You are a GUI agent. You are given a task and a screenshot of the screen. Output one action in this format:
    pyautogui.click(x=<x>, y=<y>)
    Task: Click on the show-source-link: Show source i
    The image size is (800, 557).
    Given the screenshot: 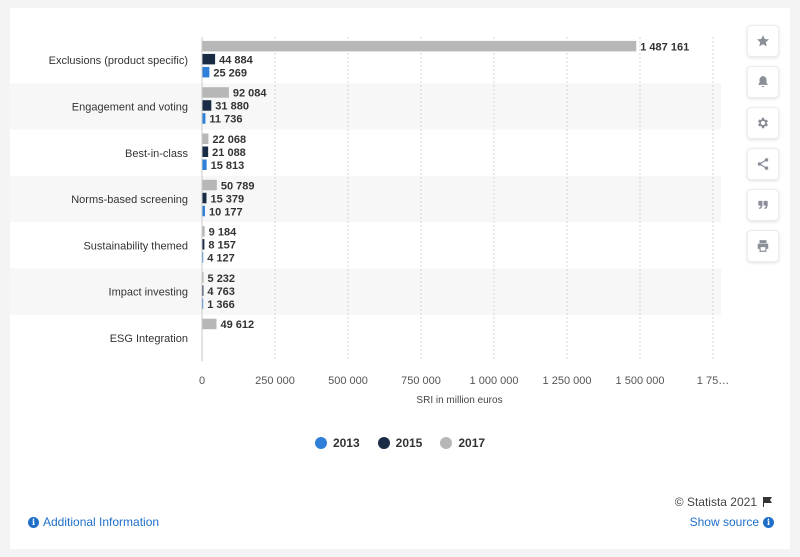 What is the action you would take?
    pyautogui.click(x=732, y=522)
    